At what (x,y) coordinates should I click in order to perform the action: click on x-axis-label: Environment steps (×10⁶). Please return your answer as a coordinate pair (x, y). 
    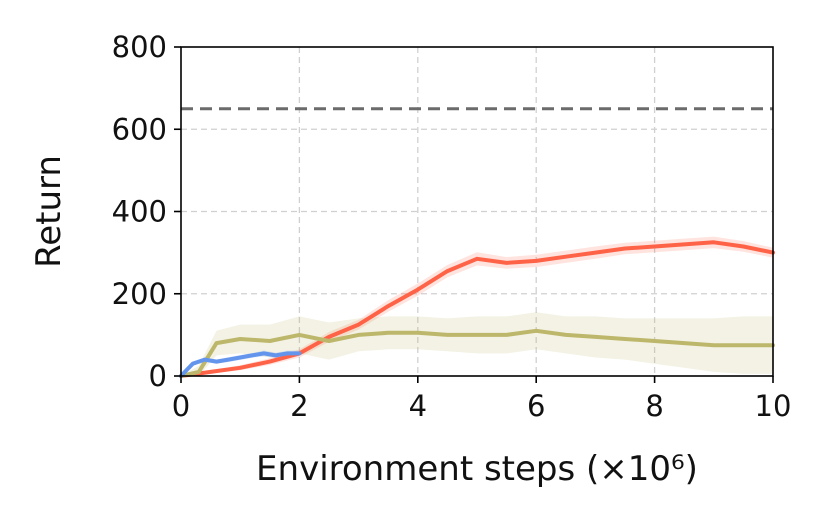
    Looking at the image, I should click on (477, 469).